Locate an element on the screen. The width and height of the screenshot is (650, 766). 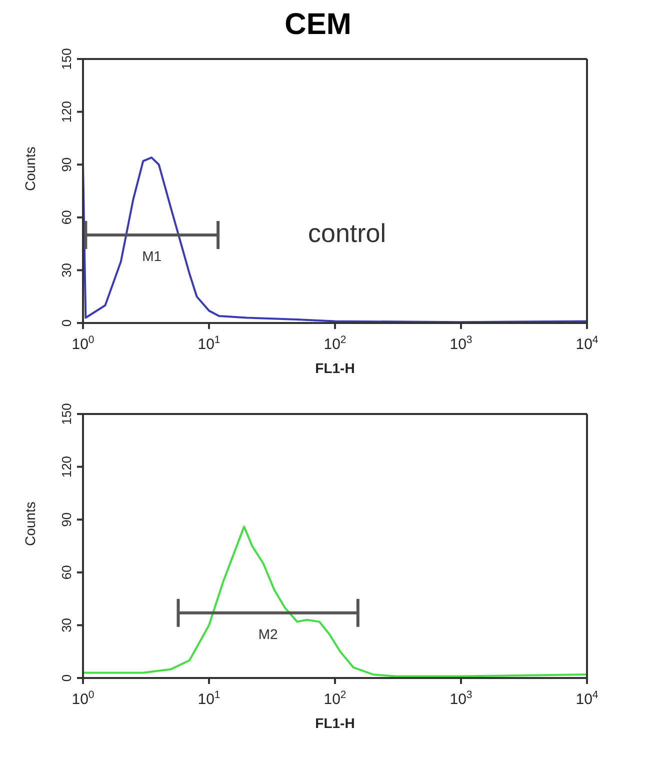
annotation: M1 is located at coordinates (152, 256).